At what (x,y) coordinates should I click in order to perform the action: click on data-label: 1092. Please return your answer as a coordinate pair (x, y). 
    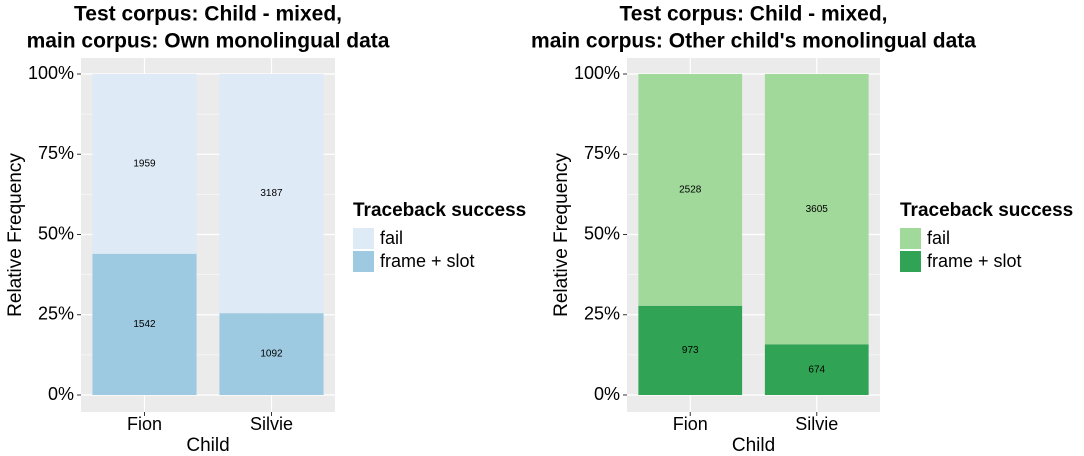
    Looking at the image, I should click on (271, 354).